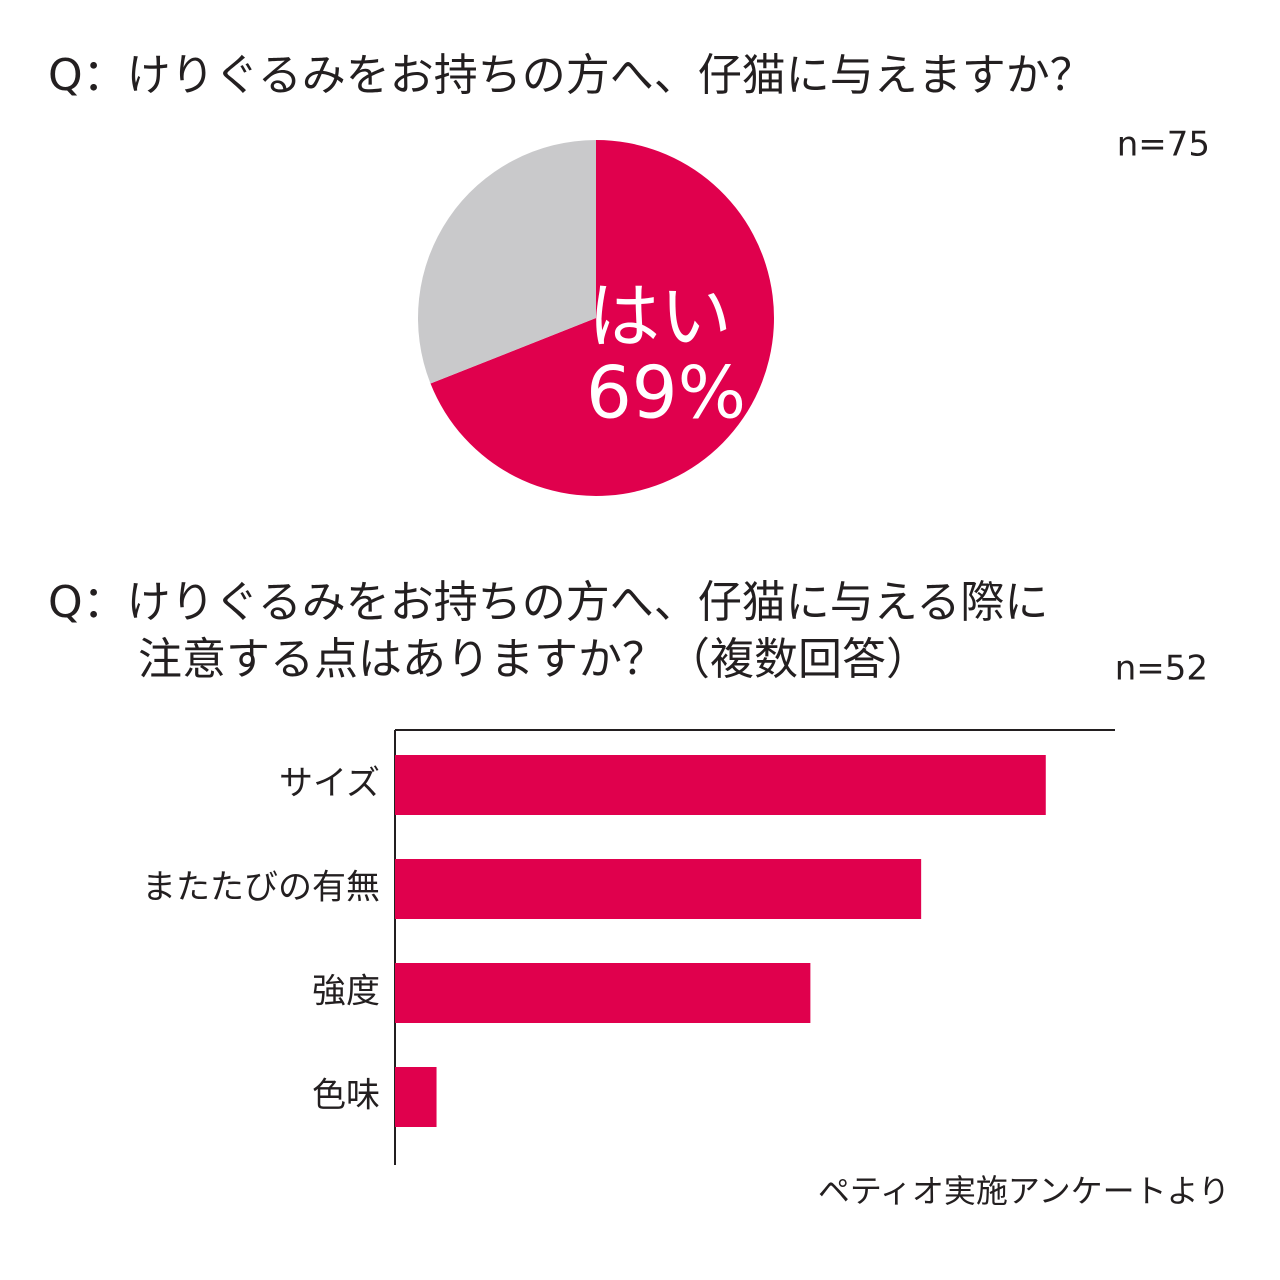 This screenshot has height=1280, width=1280. Describe the element at coordinates (534, 659) in the screenshot. I see `bar-title: 注意する点はありますか？（複数回答）` at that location.